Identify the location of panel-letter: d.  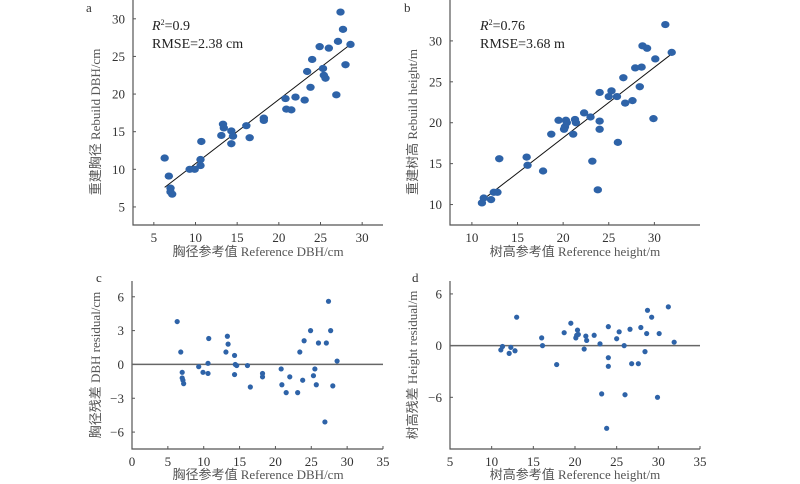
(415, 277).